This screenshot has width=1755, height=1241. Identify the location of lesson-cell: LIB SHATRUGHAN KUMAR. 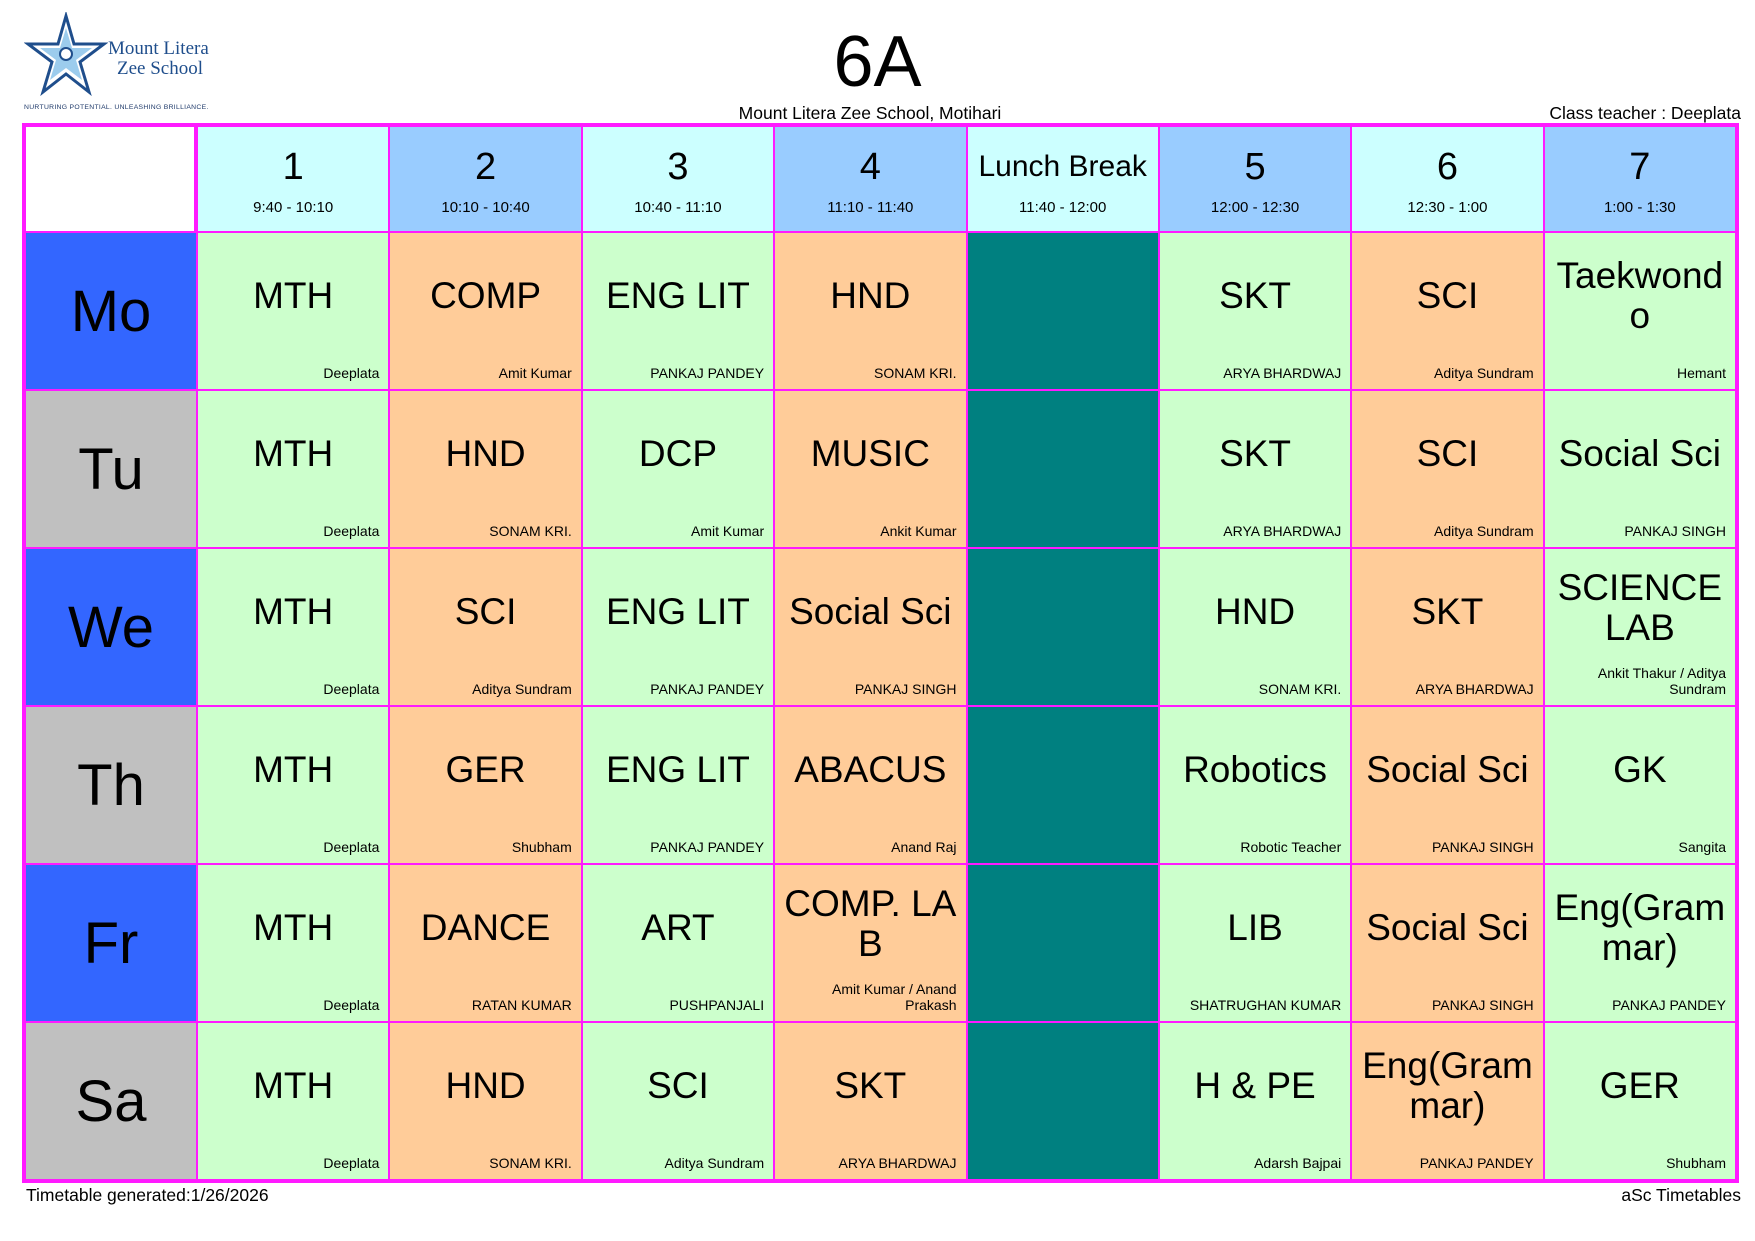
(1255, 943).